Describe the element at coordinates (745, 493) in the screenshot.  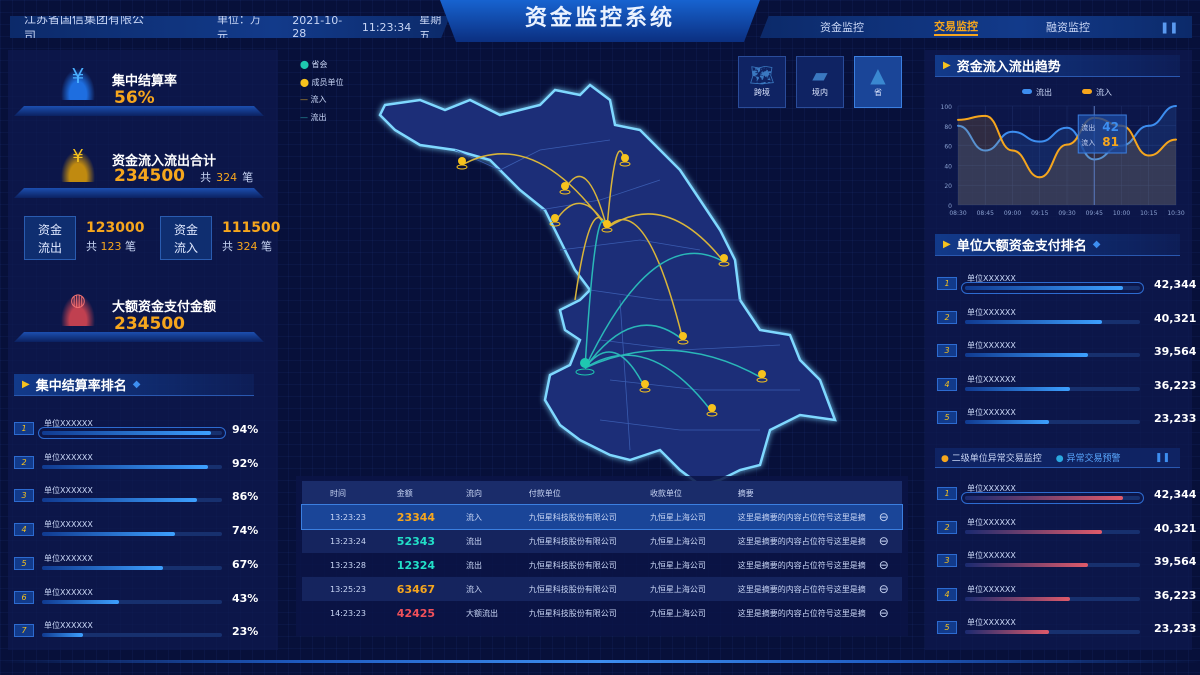
I see `col-memo: 摘要` at that location.